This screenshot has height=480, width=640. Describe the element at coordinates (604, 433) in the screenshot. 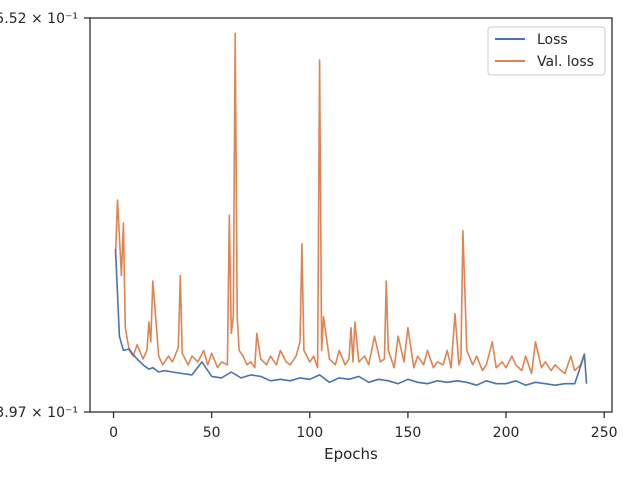

I see `x-tick-label: 250` at that location.